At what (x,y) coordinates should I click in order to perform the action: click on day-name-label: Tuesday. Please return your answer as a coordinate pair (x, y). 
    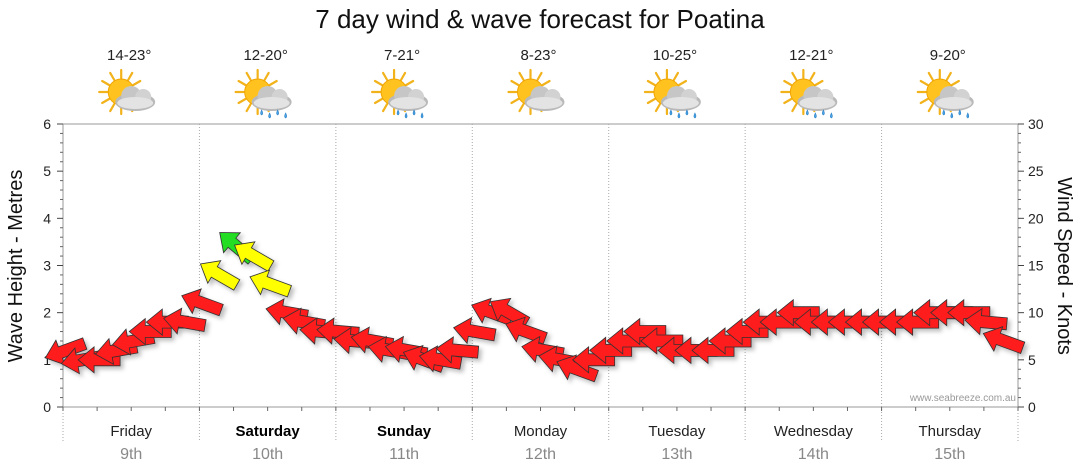
    Looking at the image, I should click on (676, 431).